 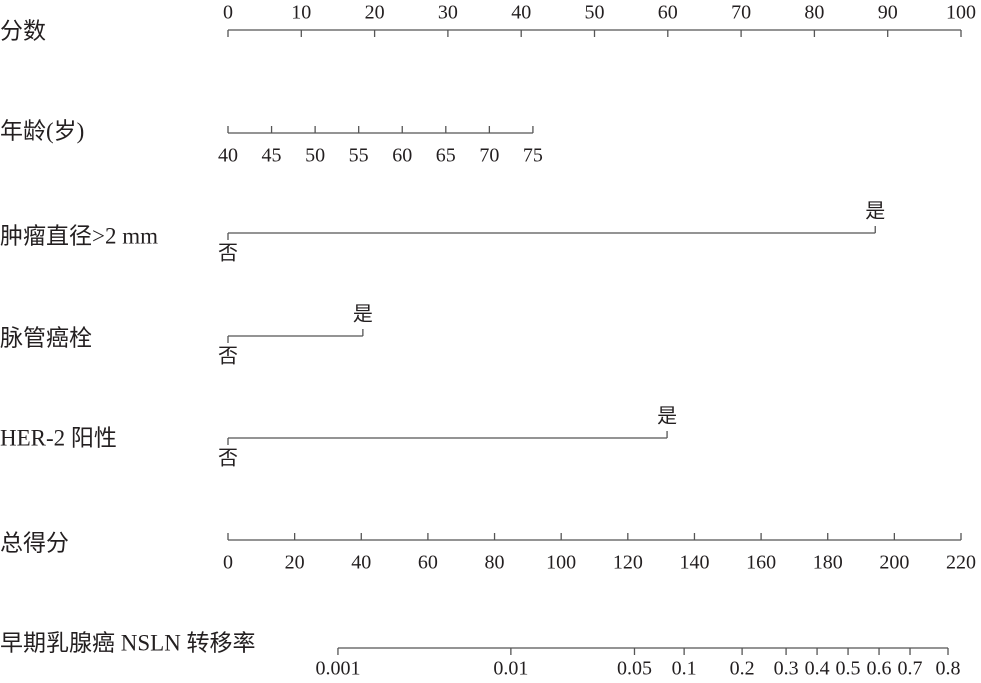 I want to click on tick-label: 0.4, so click(x=817, y=669).